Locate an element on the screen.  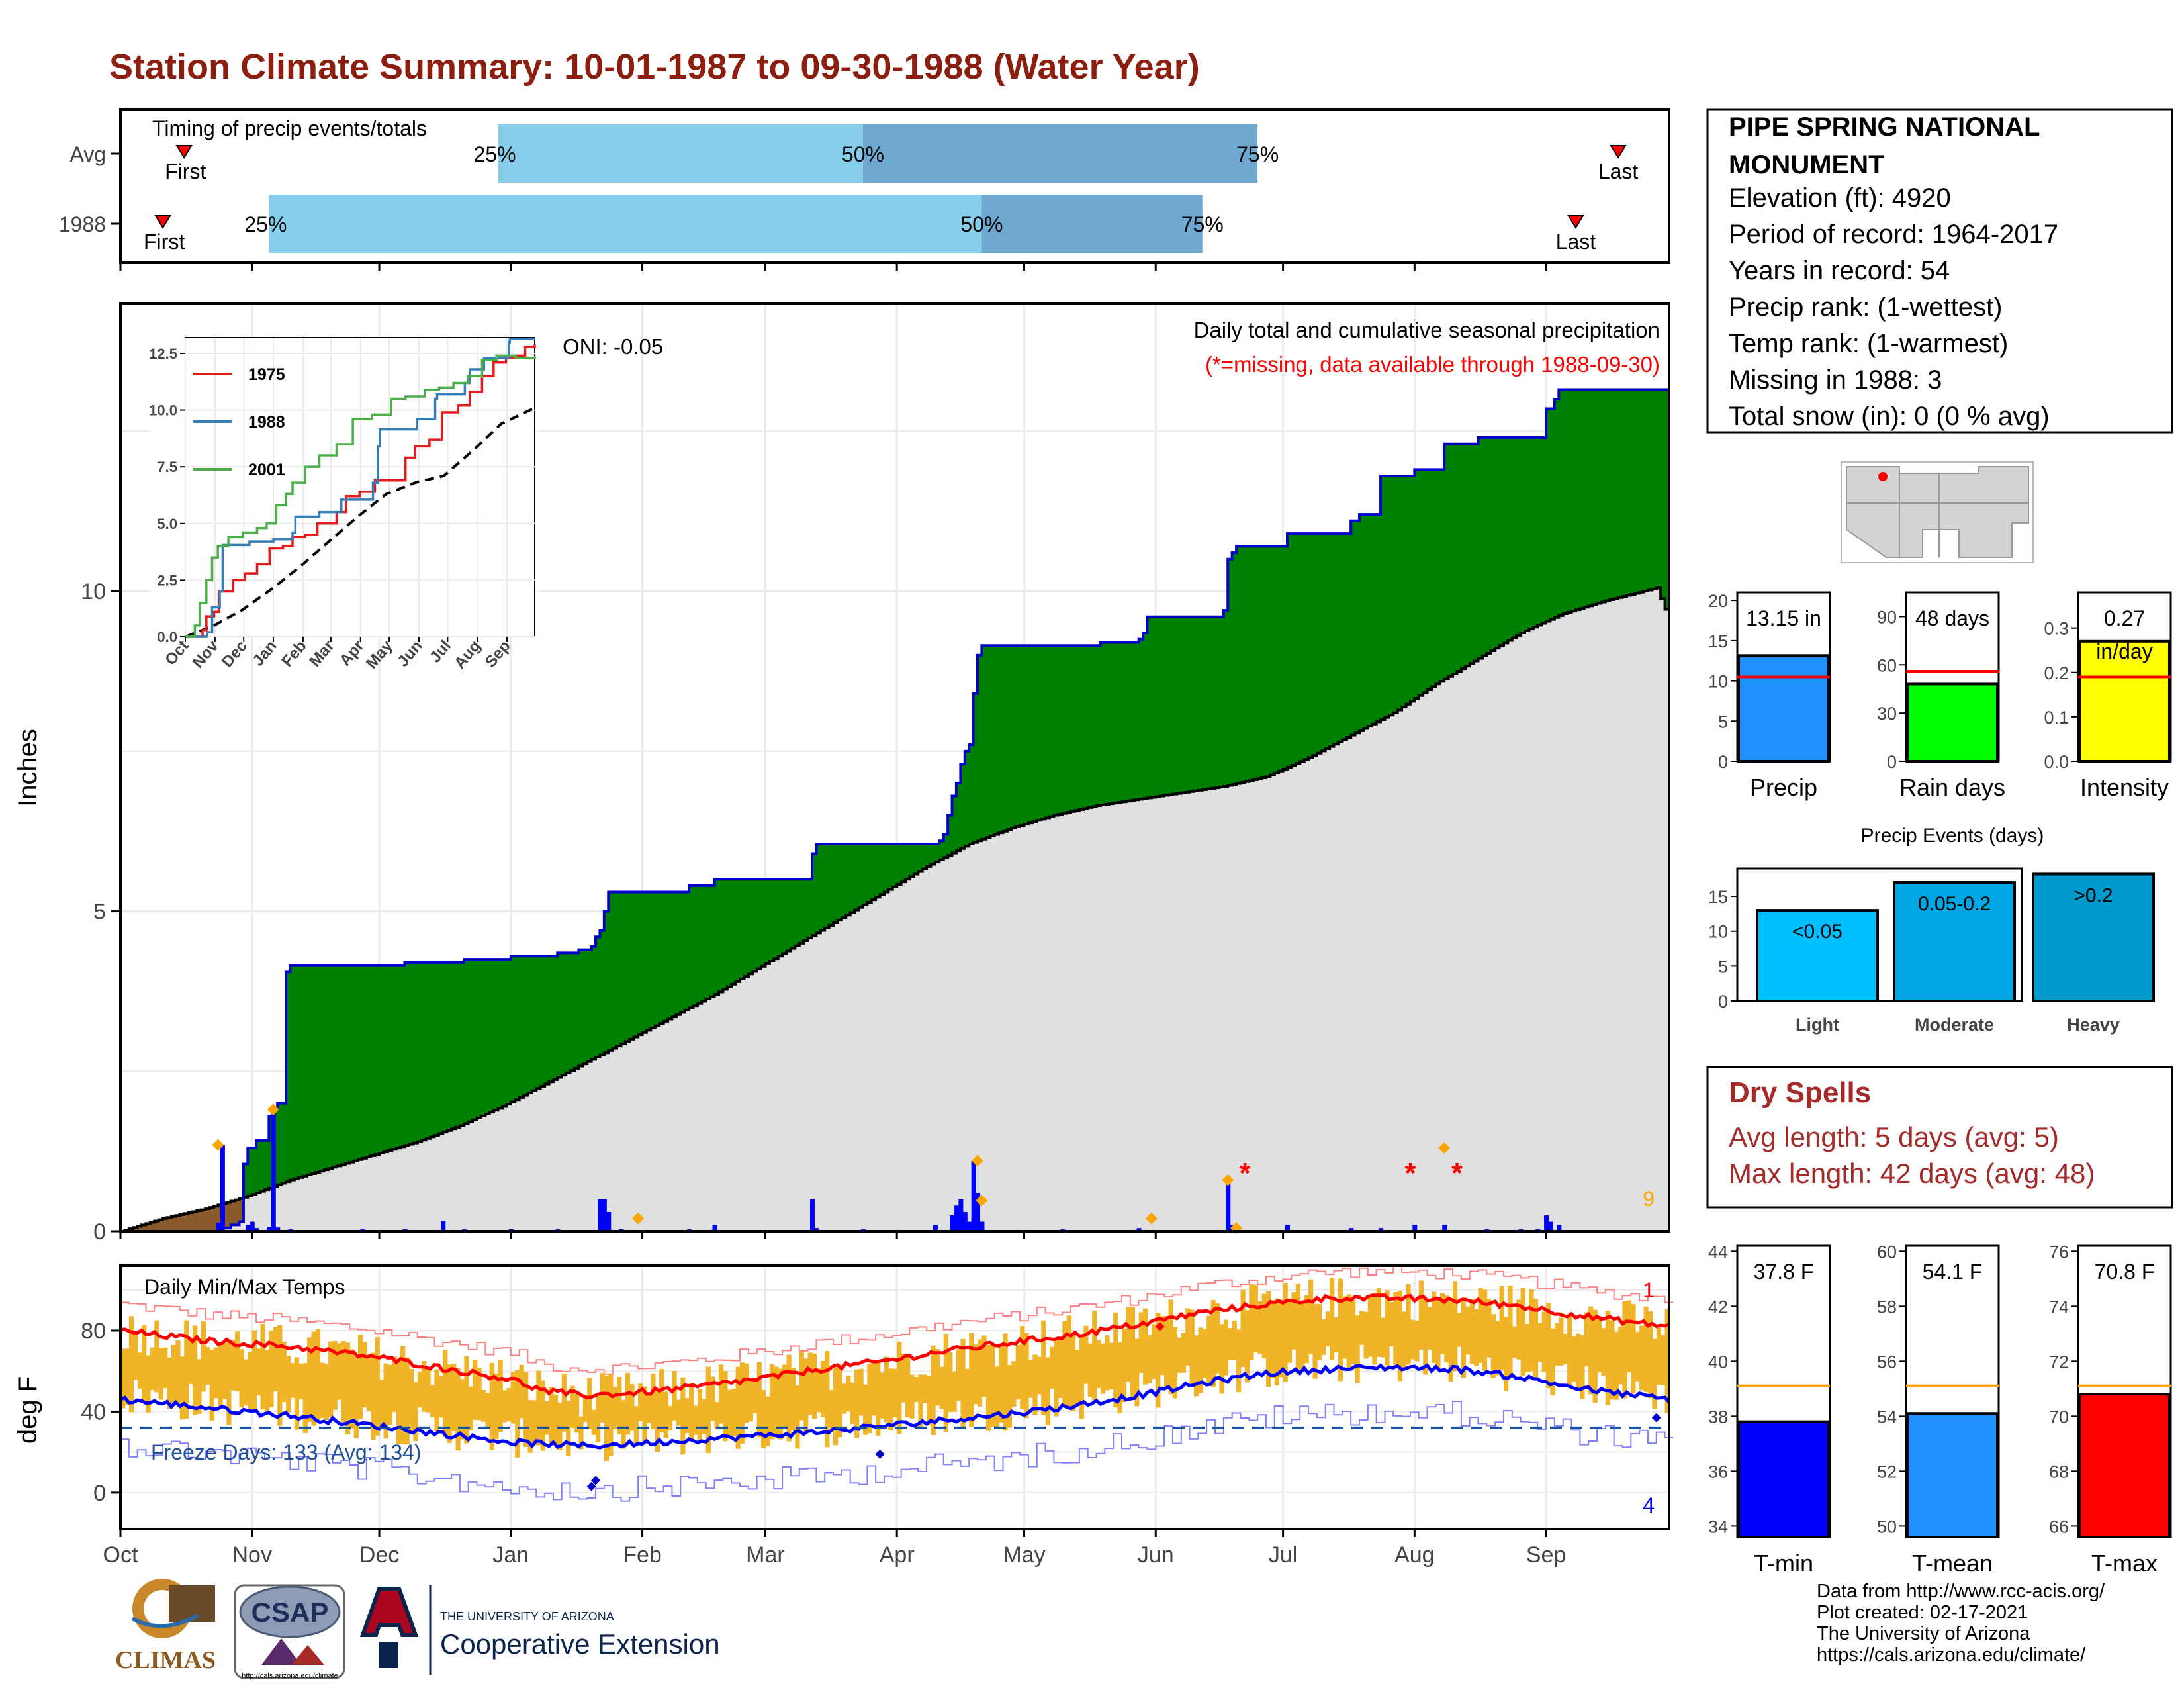
stat-ytick-label: 70 is located at coordinates (2059, 1417).